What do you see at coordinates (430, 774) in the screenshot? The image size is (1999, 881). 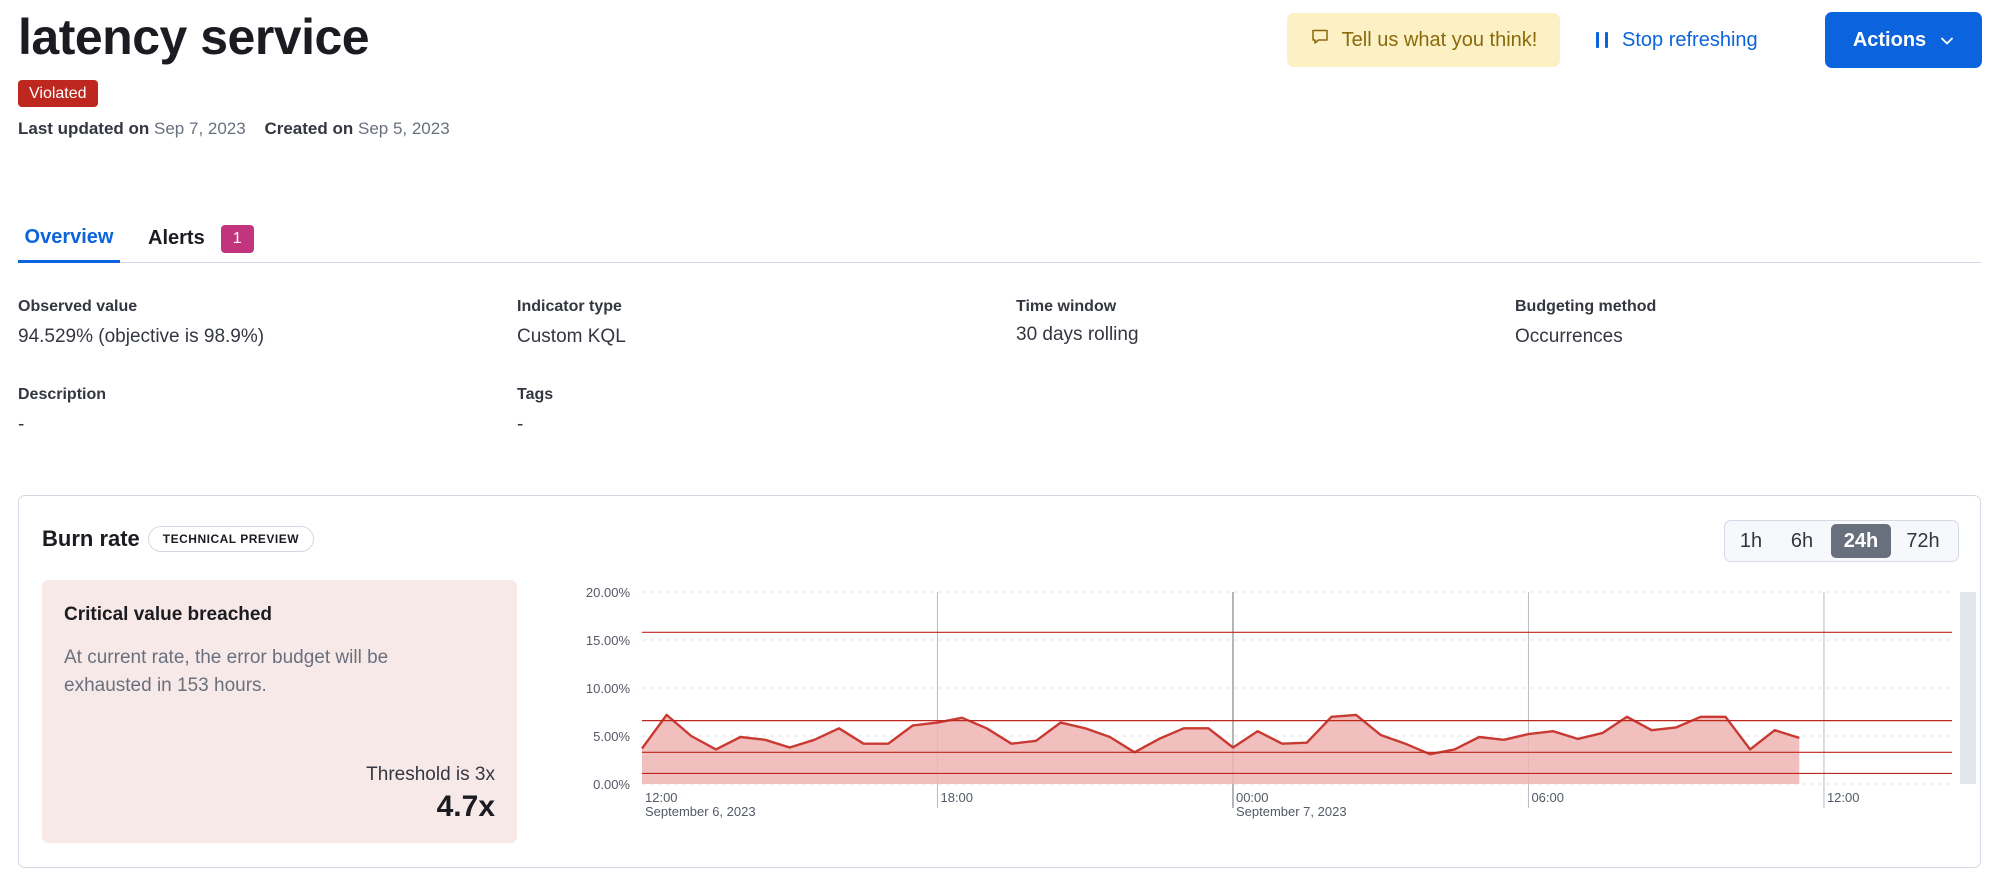 I see `threshold-text: Threshold is 3x` at bounding box center [430, 774].